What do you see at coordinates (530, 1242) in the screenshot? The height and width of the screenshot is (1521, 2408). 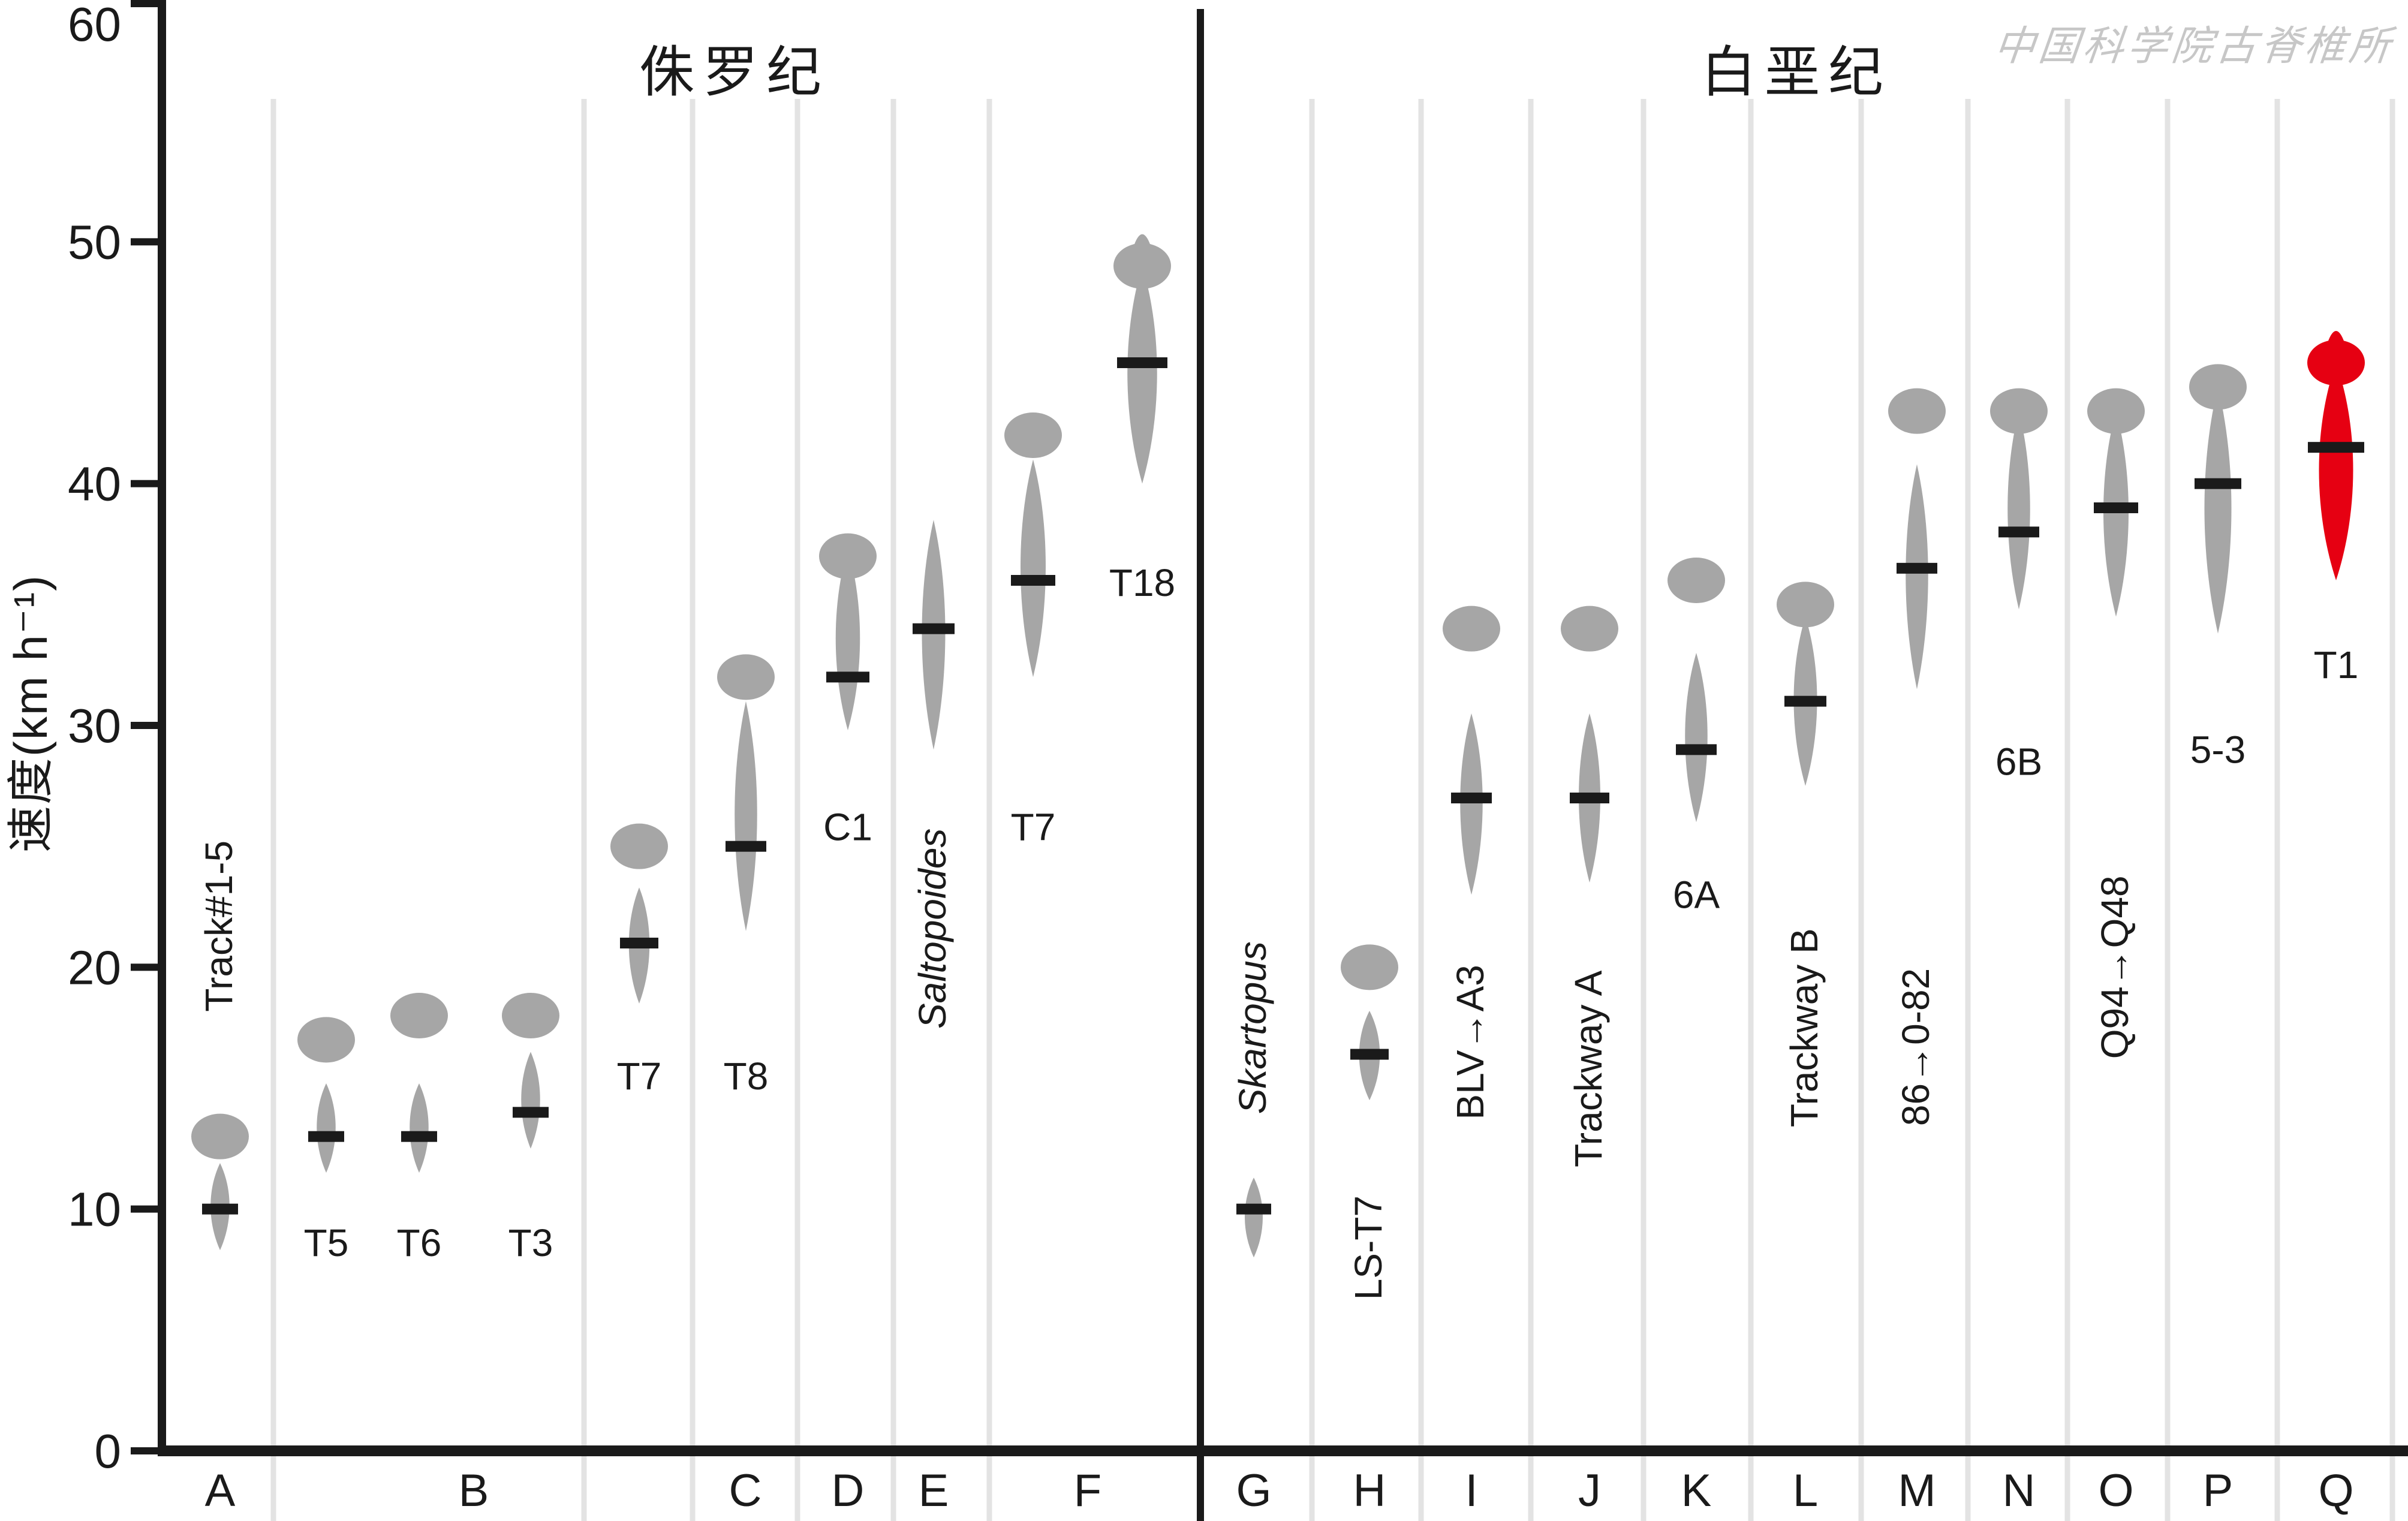 I see `column-label: T3` at bounding box center [530, 1242].